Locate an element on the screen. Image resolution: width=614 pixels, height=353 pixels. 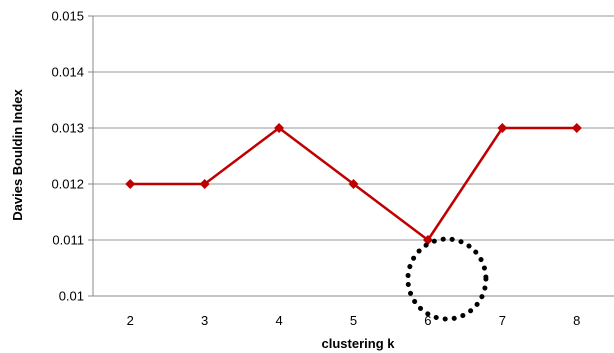
x-axis-title: clustering k is located at coordinates (359, 343).